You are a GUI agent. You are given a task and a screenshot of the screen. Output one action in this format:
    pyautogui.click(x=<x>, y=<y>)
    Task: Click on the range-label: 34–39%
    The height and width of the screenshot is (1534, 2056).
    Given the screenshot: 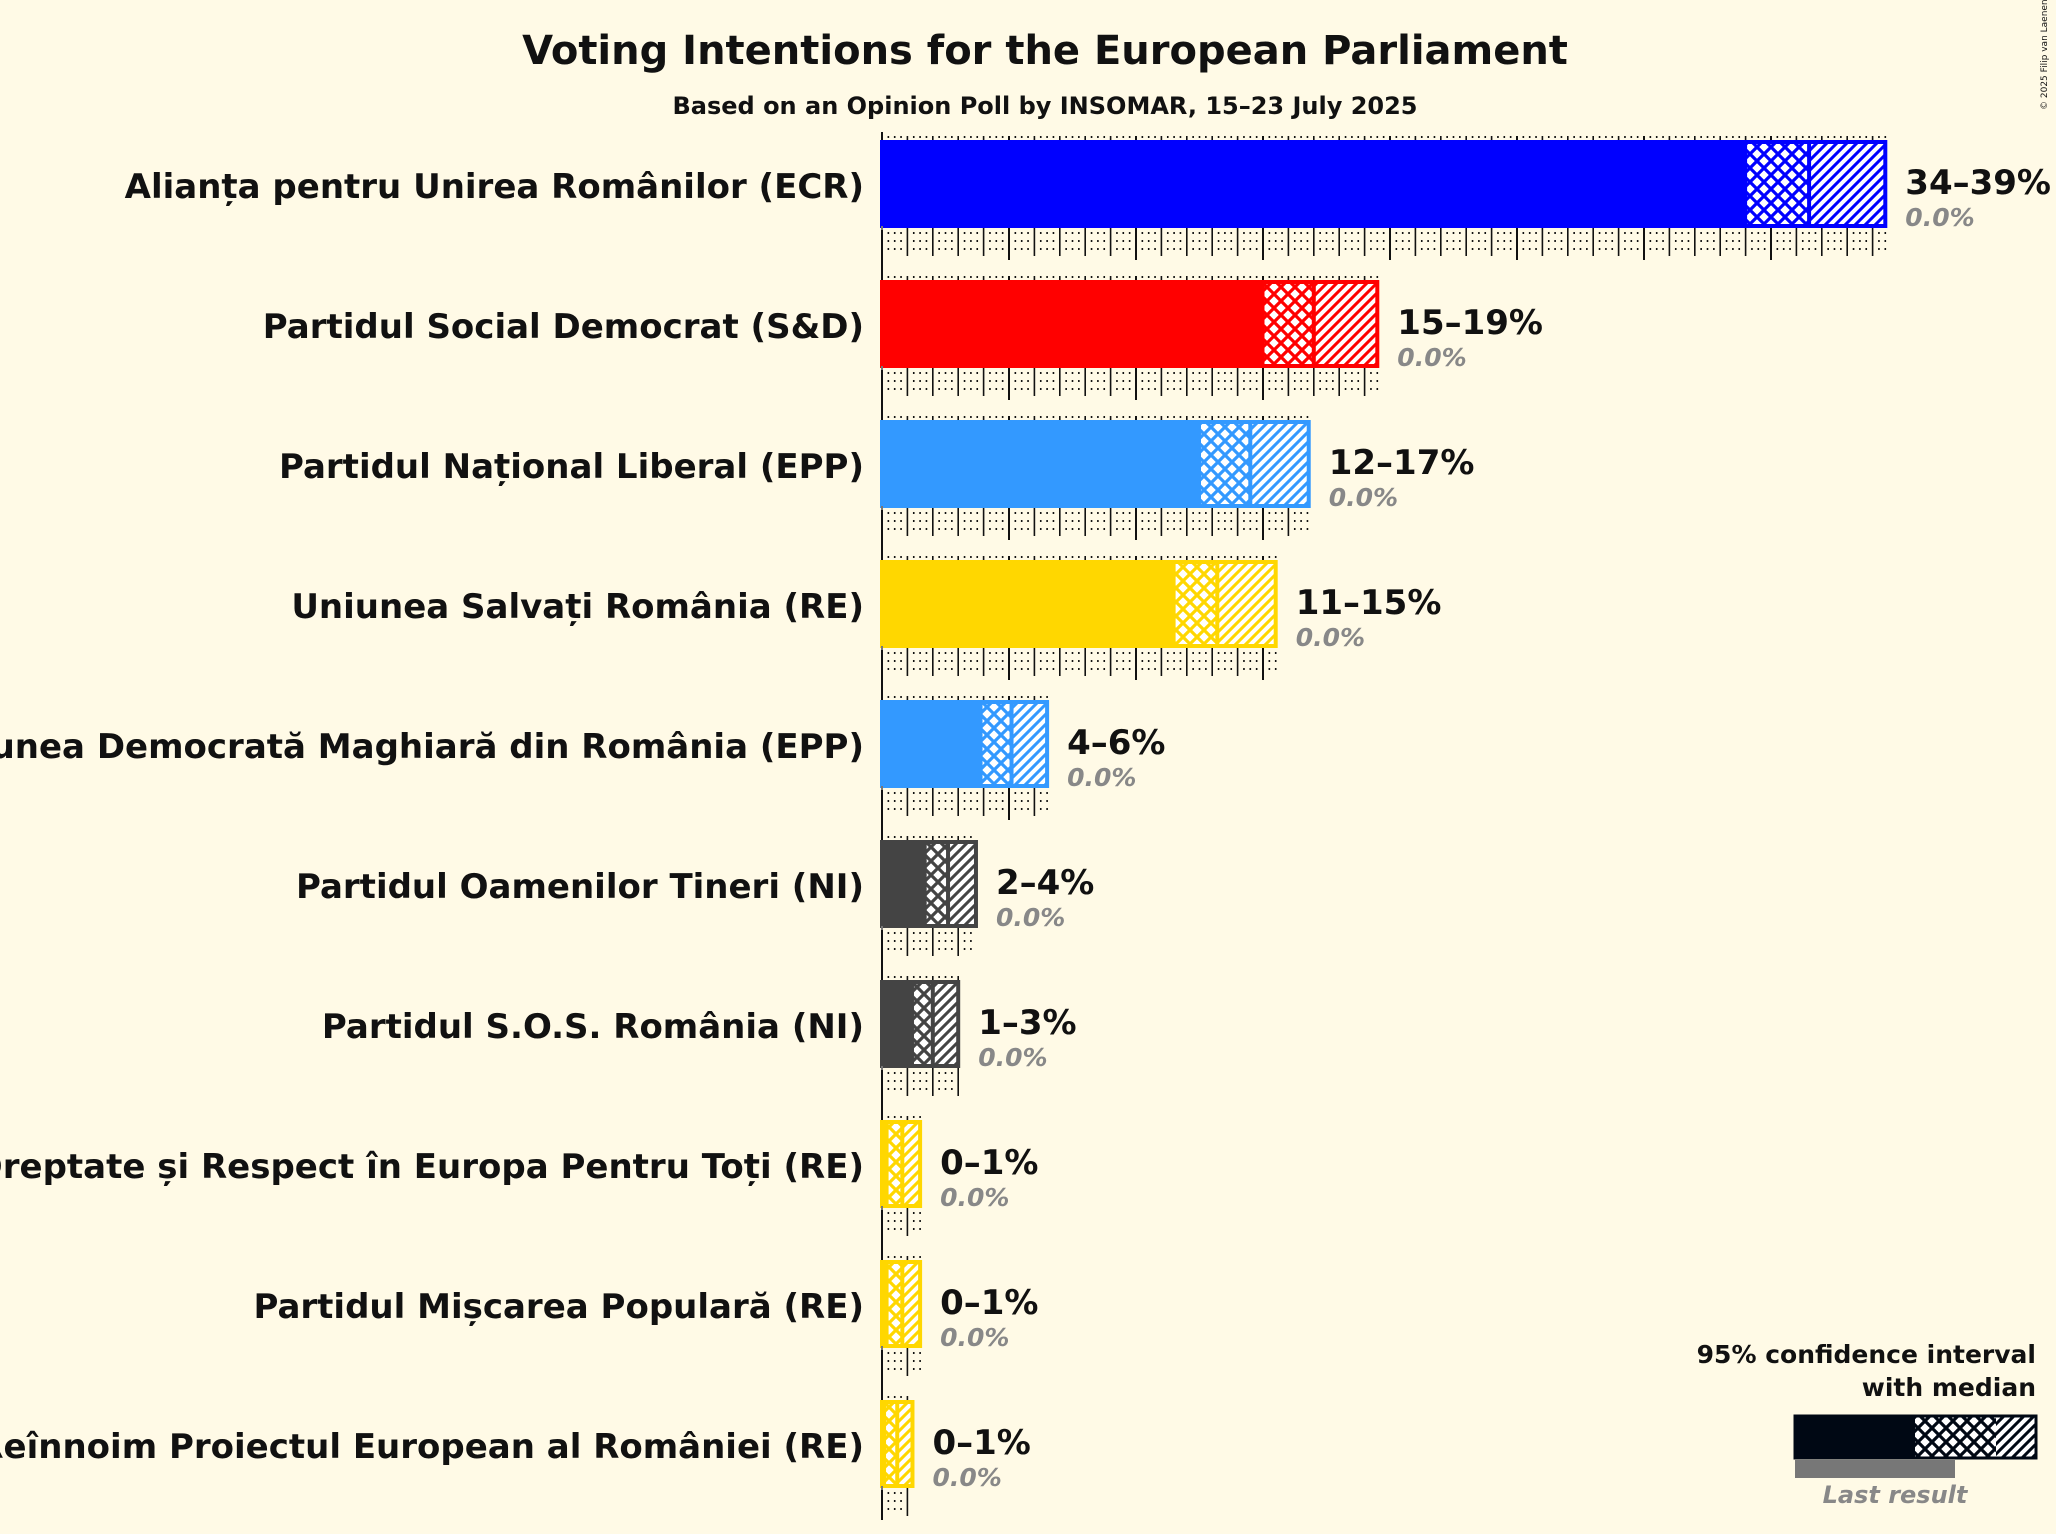 What is the action you would take?
    pyautogui.click(x=1978, y=183)
    